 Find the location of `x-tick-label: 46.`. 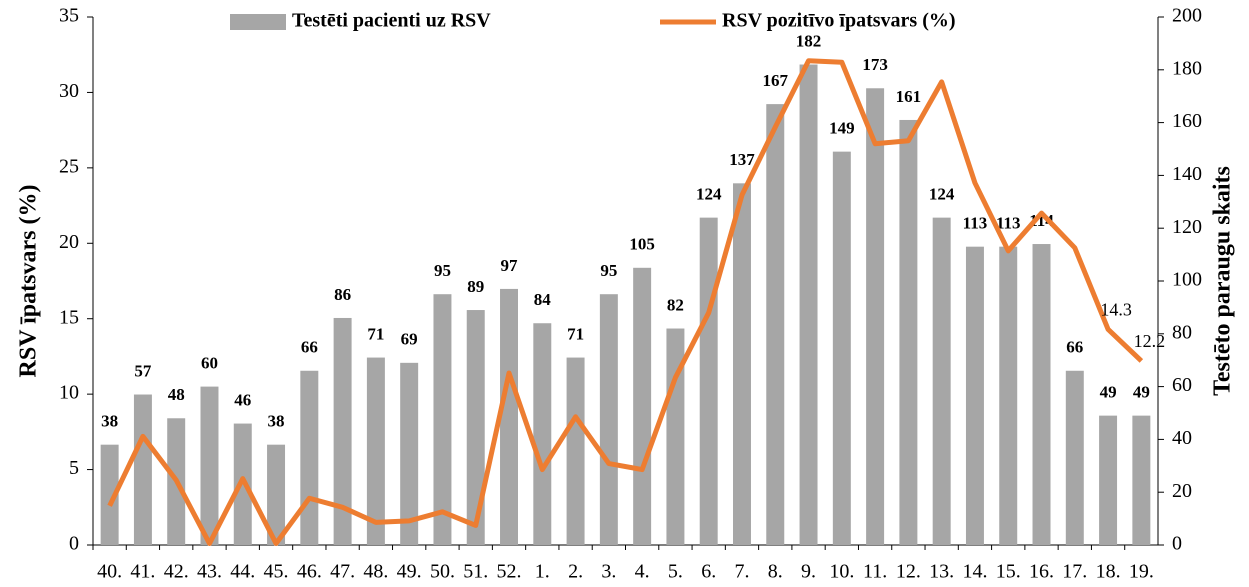

x-tick-label: 46. is located at coordinates (309, 572).